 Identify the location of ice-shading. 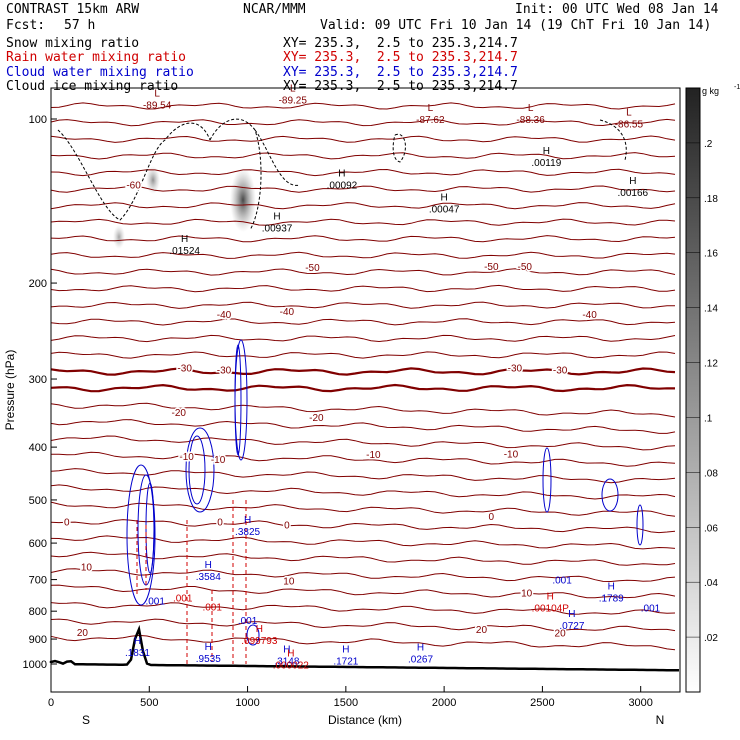
(184, 207).